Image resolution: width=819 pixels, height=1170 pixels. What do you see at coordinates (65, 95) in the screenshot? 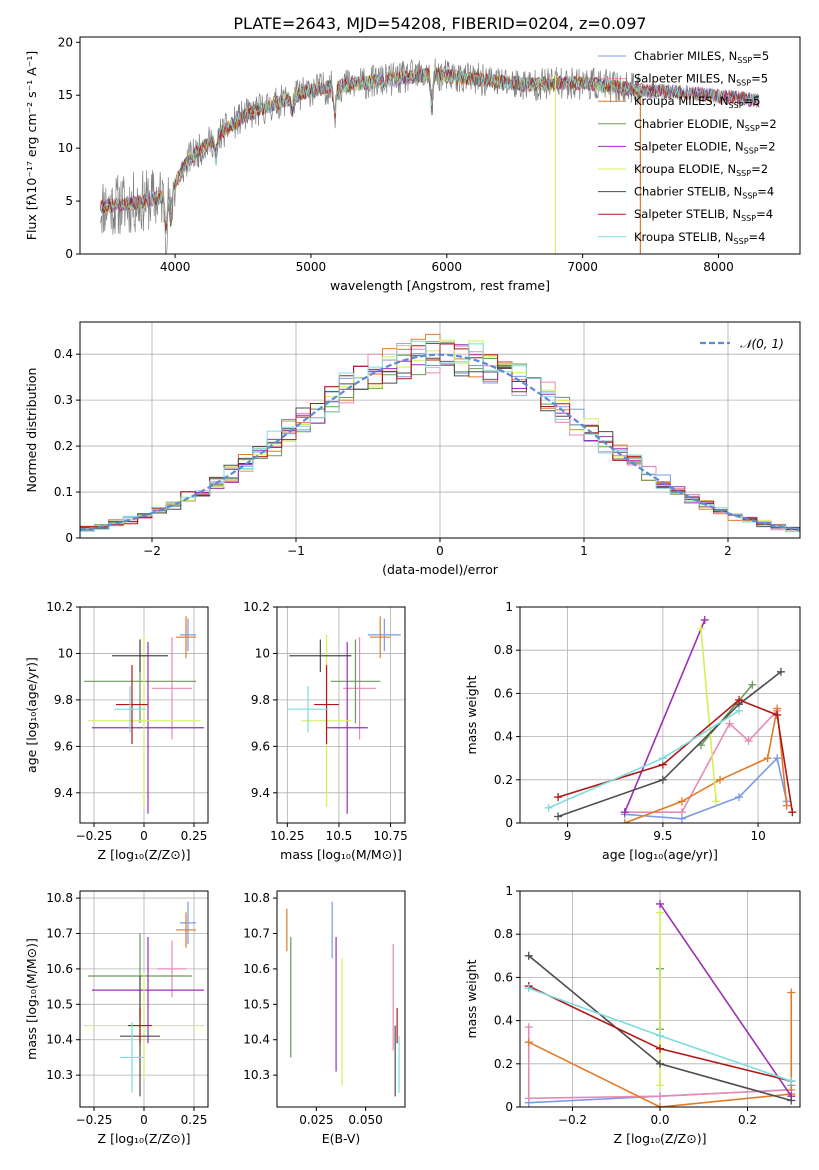
I see `y-tick-label: 15` at bounding box center [65, 95].